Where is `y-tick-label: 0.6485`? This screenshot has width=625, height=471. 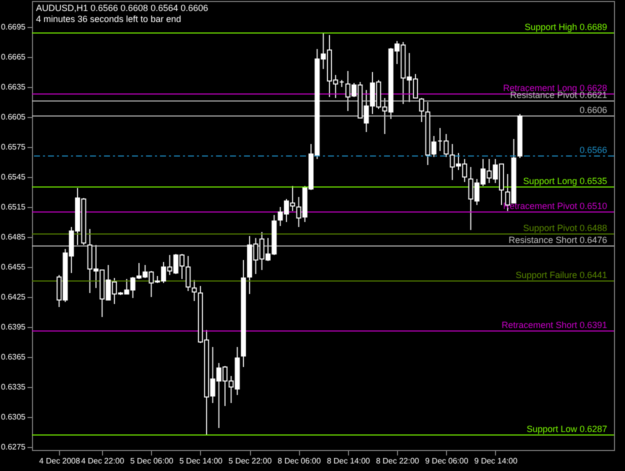
y-tick-label: 0.6485 is located at coordinates (13, 237).